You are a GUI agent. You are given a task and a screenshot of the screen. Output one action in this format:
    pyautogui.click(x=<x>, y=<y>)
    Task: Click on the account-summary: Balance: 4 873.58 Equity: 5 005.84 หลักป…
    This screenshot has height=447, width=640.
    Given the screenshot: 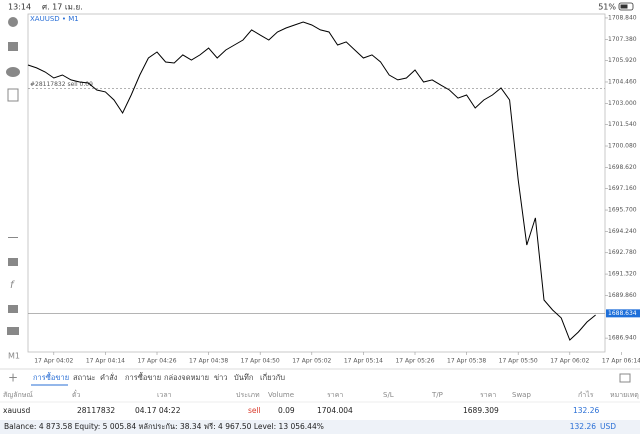 What is the action you would take?
    pyautogui.click(x=164, y=426)
    